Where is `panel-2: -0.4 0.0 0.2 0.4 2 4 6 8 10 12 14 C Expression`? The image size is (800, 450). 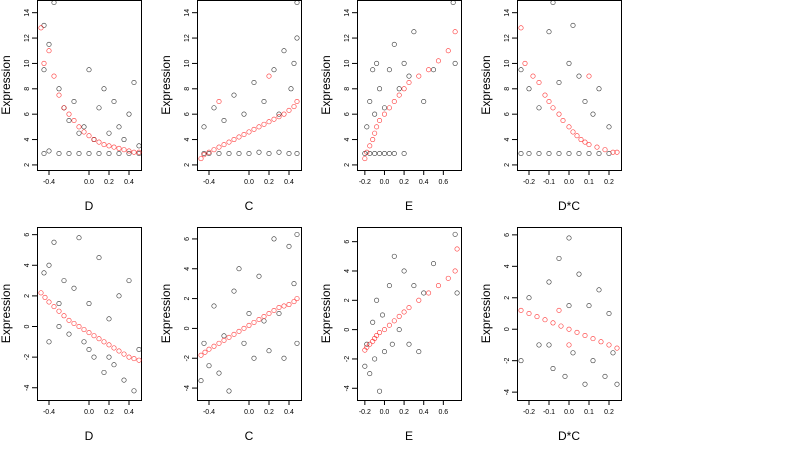 panel-2: -0.4 0.0 0.2 0.4 2 4 6 8 10 12 14 C Expression is located at coordinates (230, 106).